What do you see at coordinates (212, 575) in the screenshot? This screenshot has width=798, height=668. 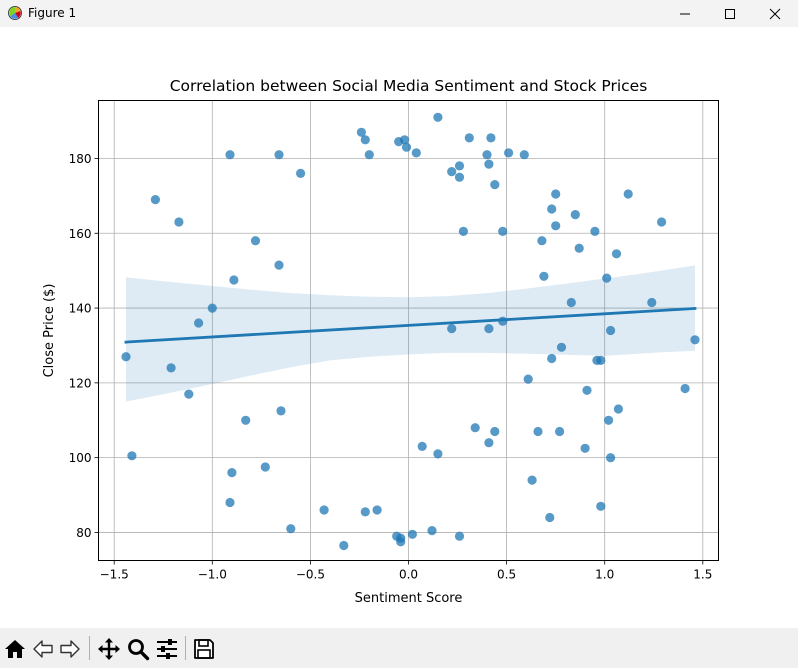 I see `x-tick-label: −1.0` at bounding box center [212, 575].